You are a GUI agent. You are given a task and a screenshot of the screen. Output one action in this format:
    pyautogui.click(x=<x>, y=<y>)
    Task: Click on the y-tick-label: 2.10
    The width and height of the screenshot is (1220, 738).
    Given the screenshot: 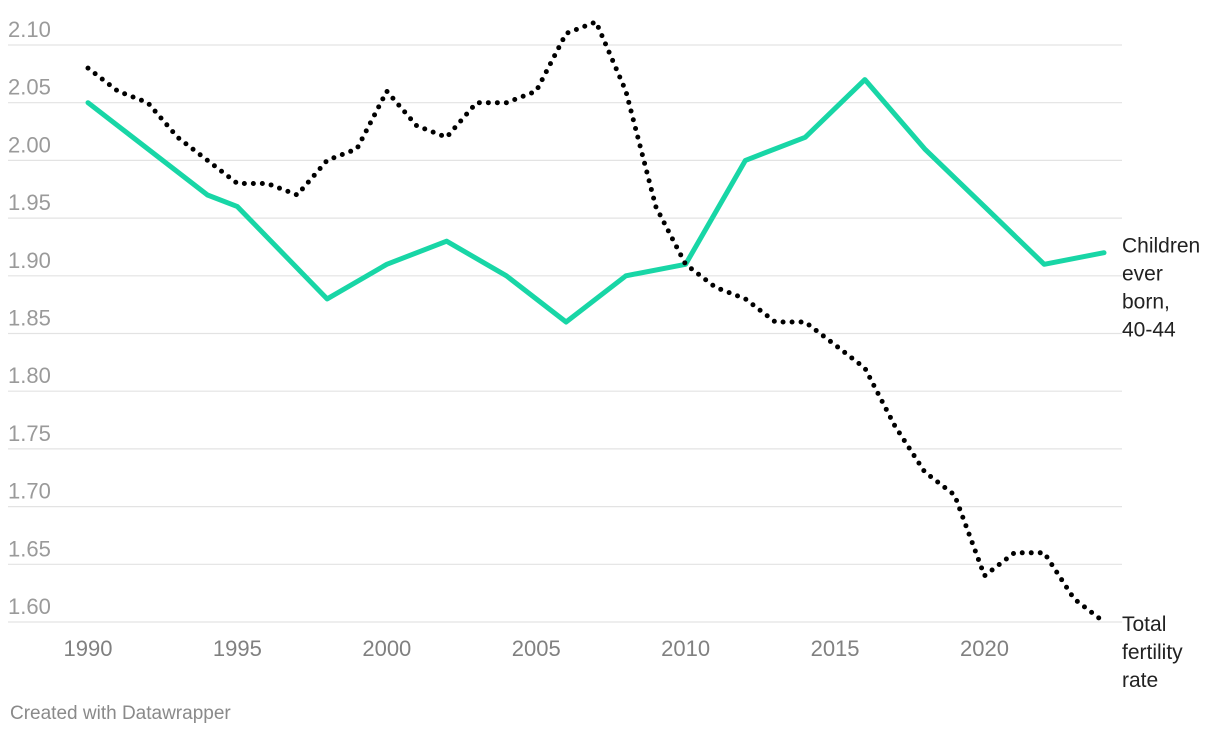 What is the action you would take?
    pyautogui.click(x=29, y=29)
    